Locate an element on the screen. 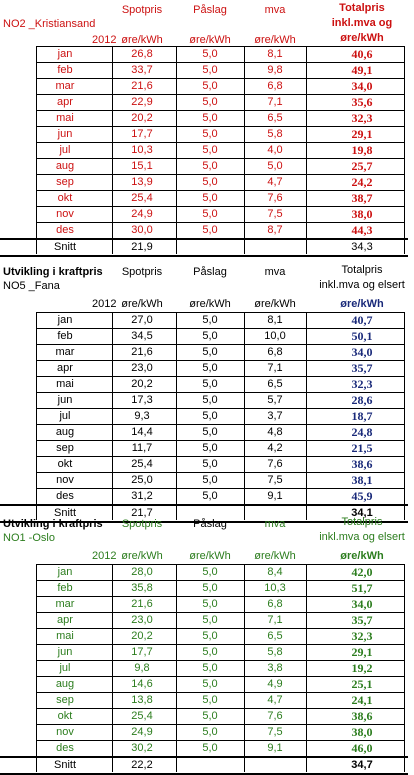  totalpris-cell: 42,0 is located at coordinates (362, 572).